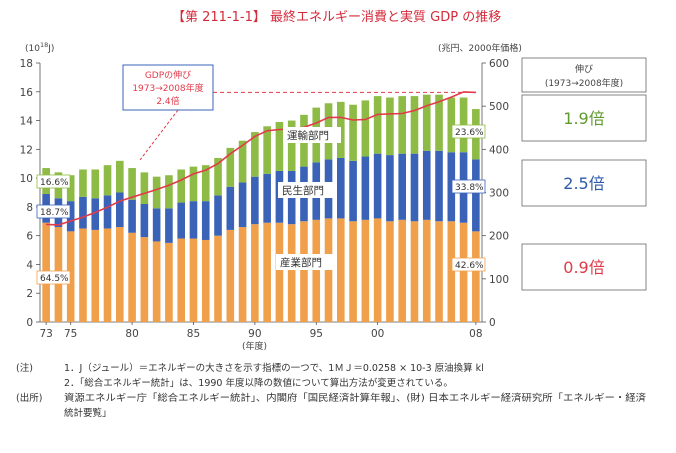 The image size is (676, 453). I want to click on chart-title: 【第 211-1-1】 最終エネルギー消費と実質 GDP の推移, so click(336, 17).